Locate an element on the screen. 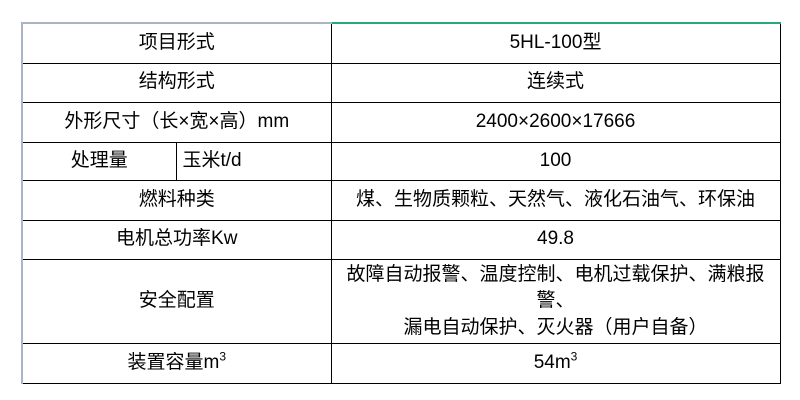  safety-config-line-2: 漏电自动保护、灭火器（用户自备） is located at coordinates (555, 327).